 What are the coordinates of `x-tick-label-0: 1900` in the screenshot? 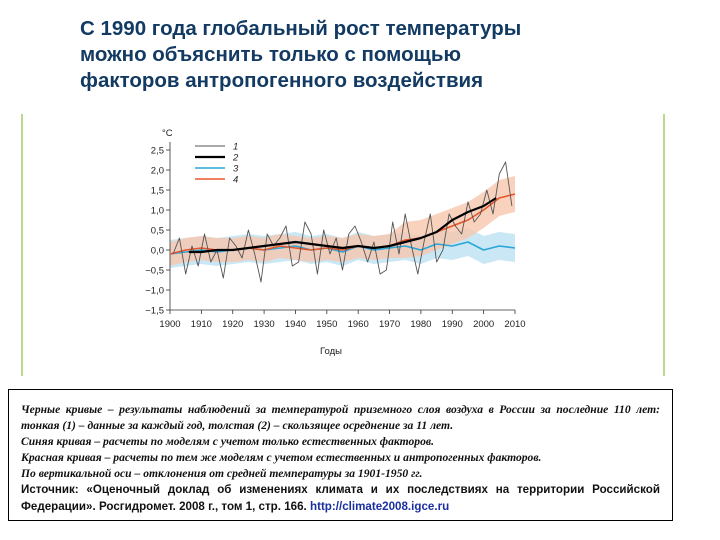 It's located at (169, 324).